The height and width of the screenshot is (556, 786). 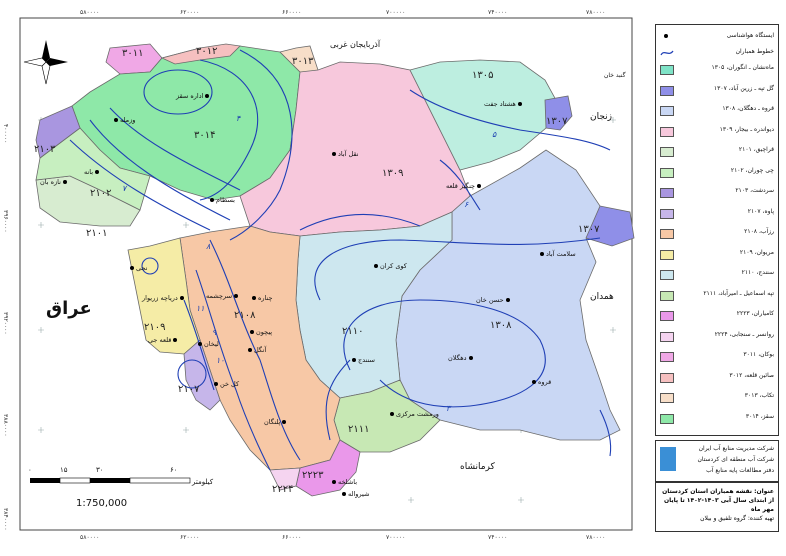 I want to click on neighbor-hamedan: همدان, so click(x=602, y=297).